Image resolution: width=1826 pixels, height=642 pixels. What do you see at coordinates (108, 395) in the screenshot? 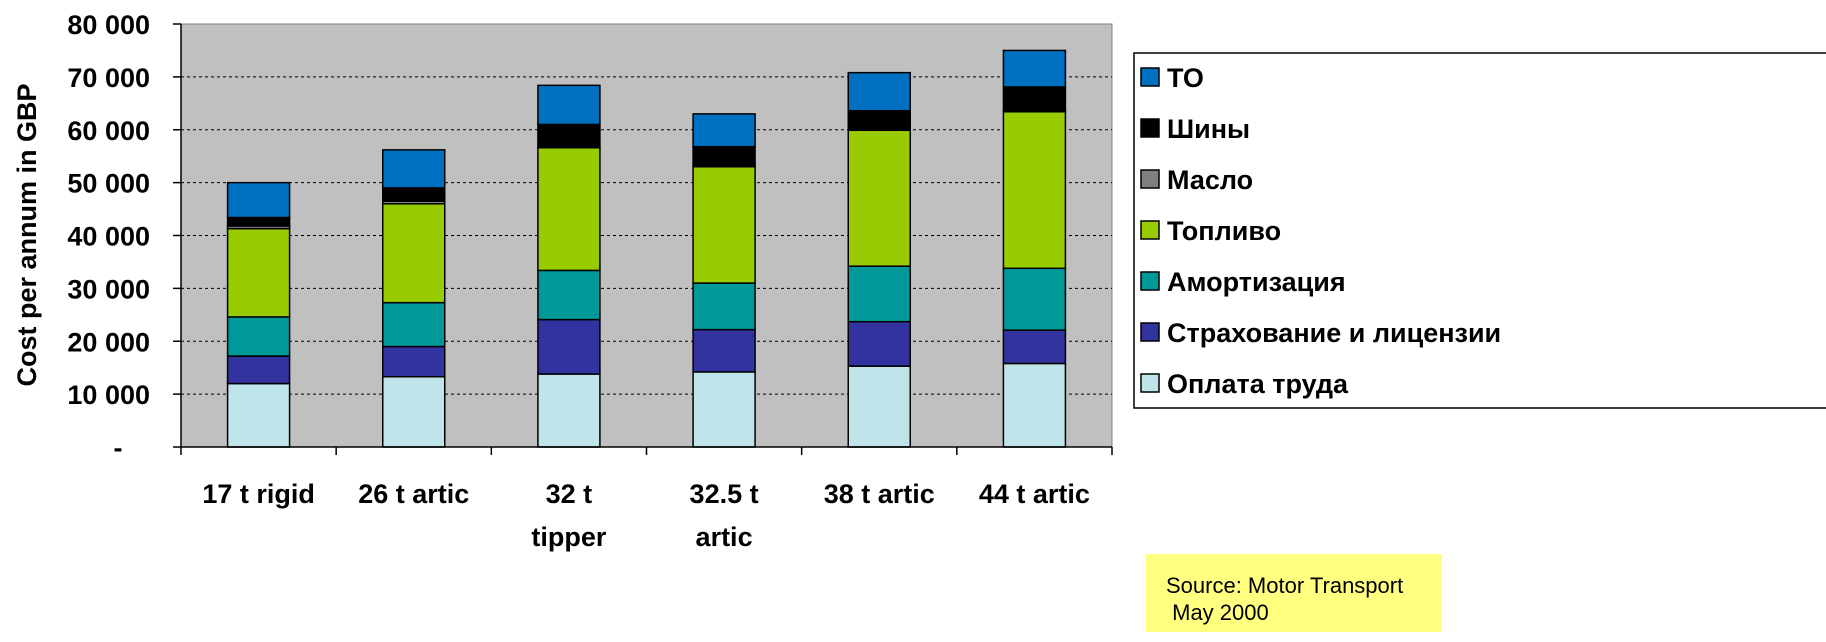
I see `y-tick-label: 10 000` at bounding box center [108, 395].